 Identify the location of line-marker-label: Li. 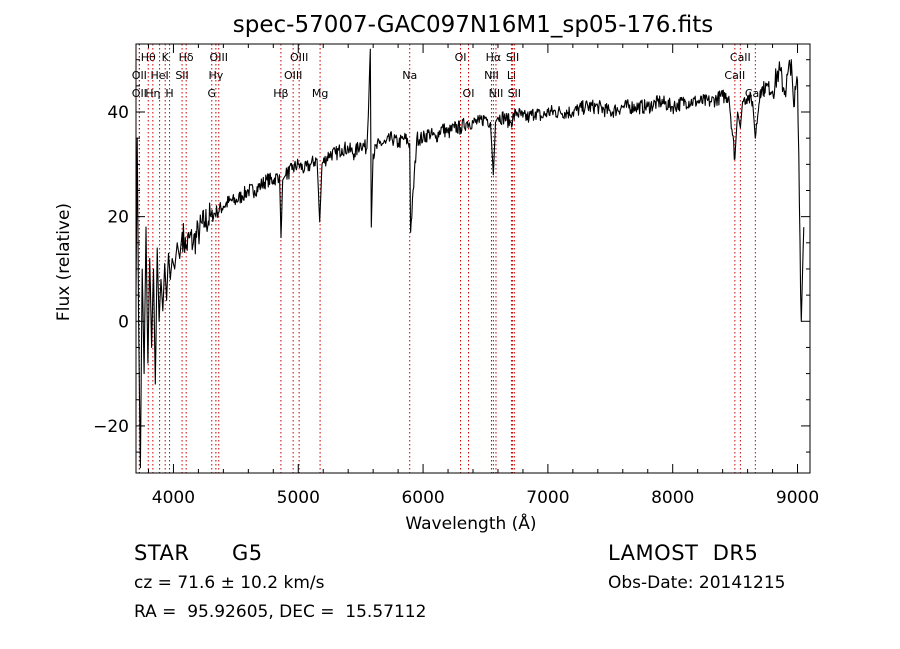
(511, 75).